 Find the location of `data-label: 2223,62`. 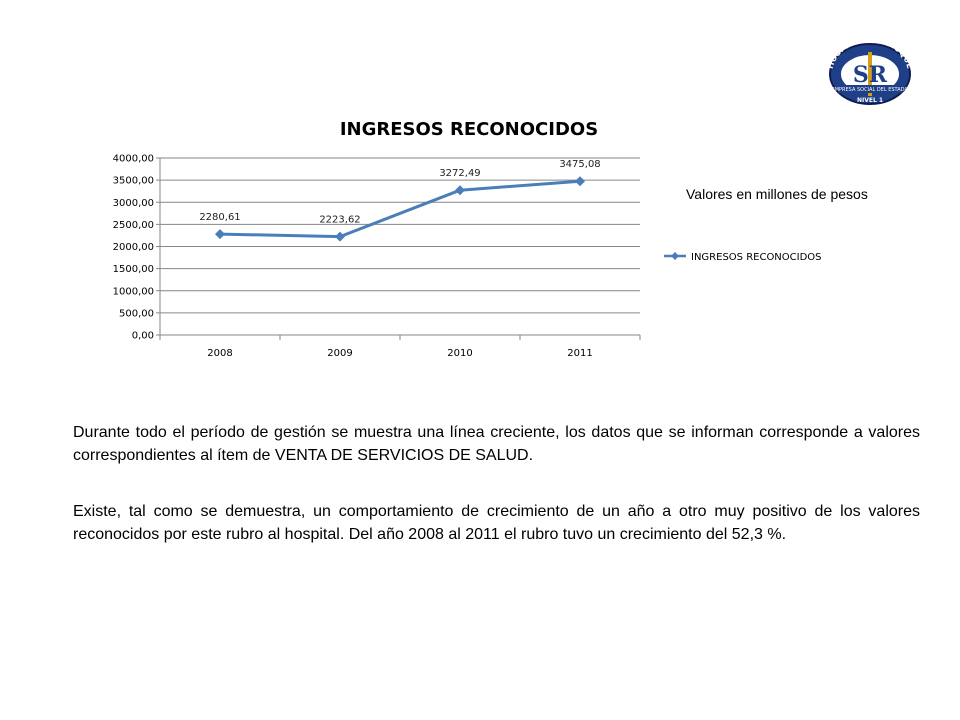

data-label: 2223,62 is located at coordinates (339, 220).